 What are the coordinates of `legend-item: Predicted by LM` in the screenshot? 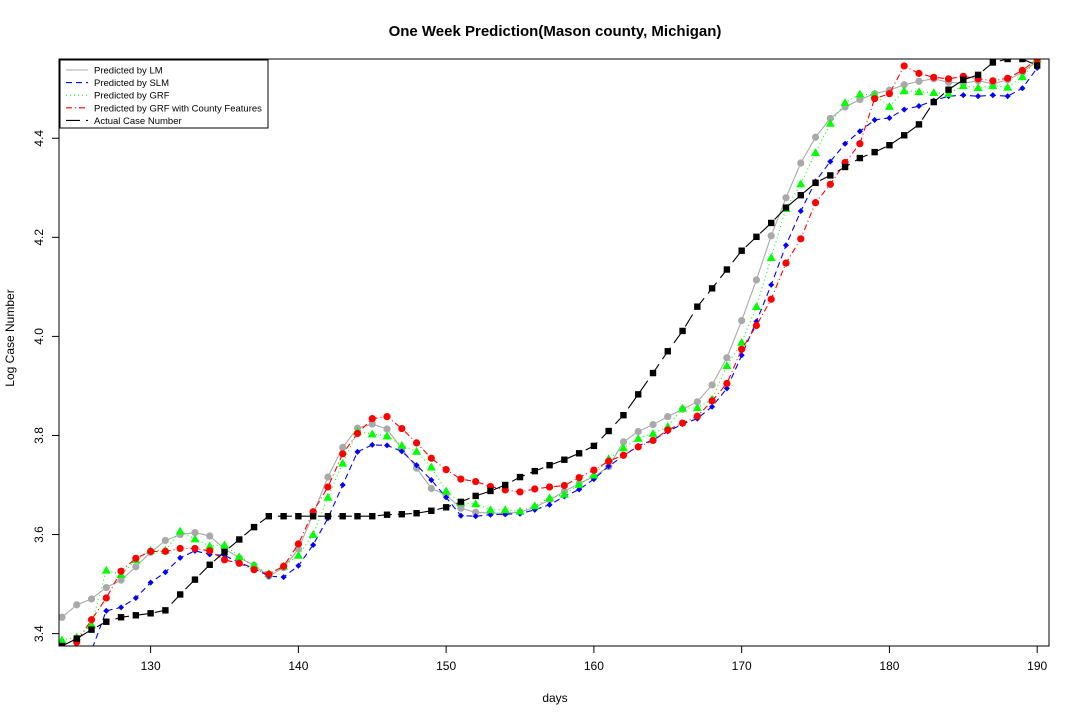 It's located at (114, 71).